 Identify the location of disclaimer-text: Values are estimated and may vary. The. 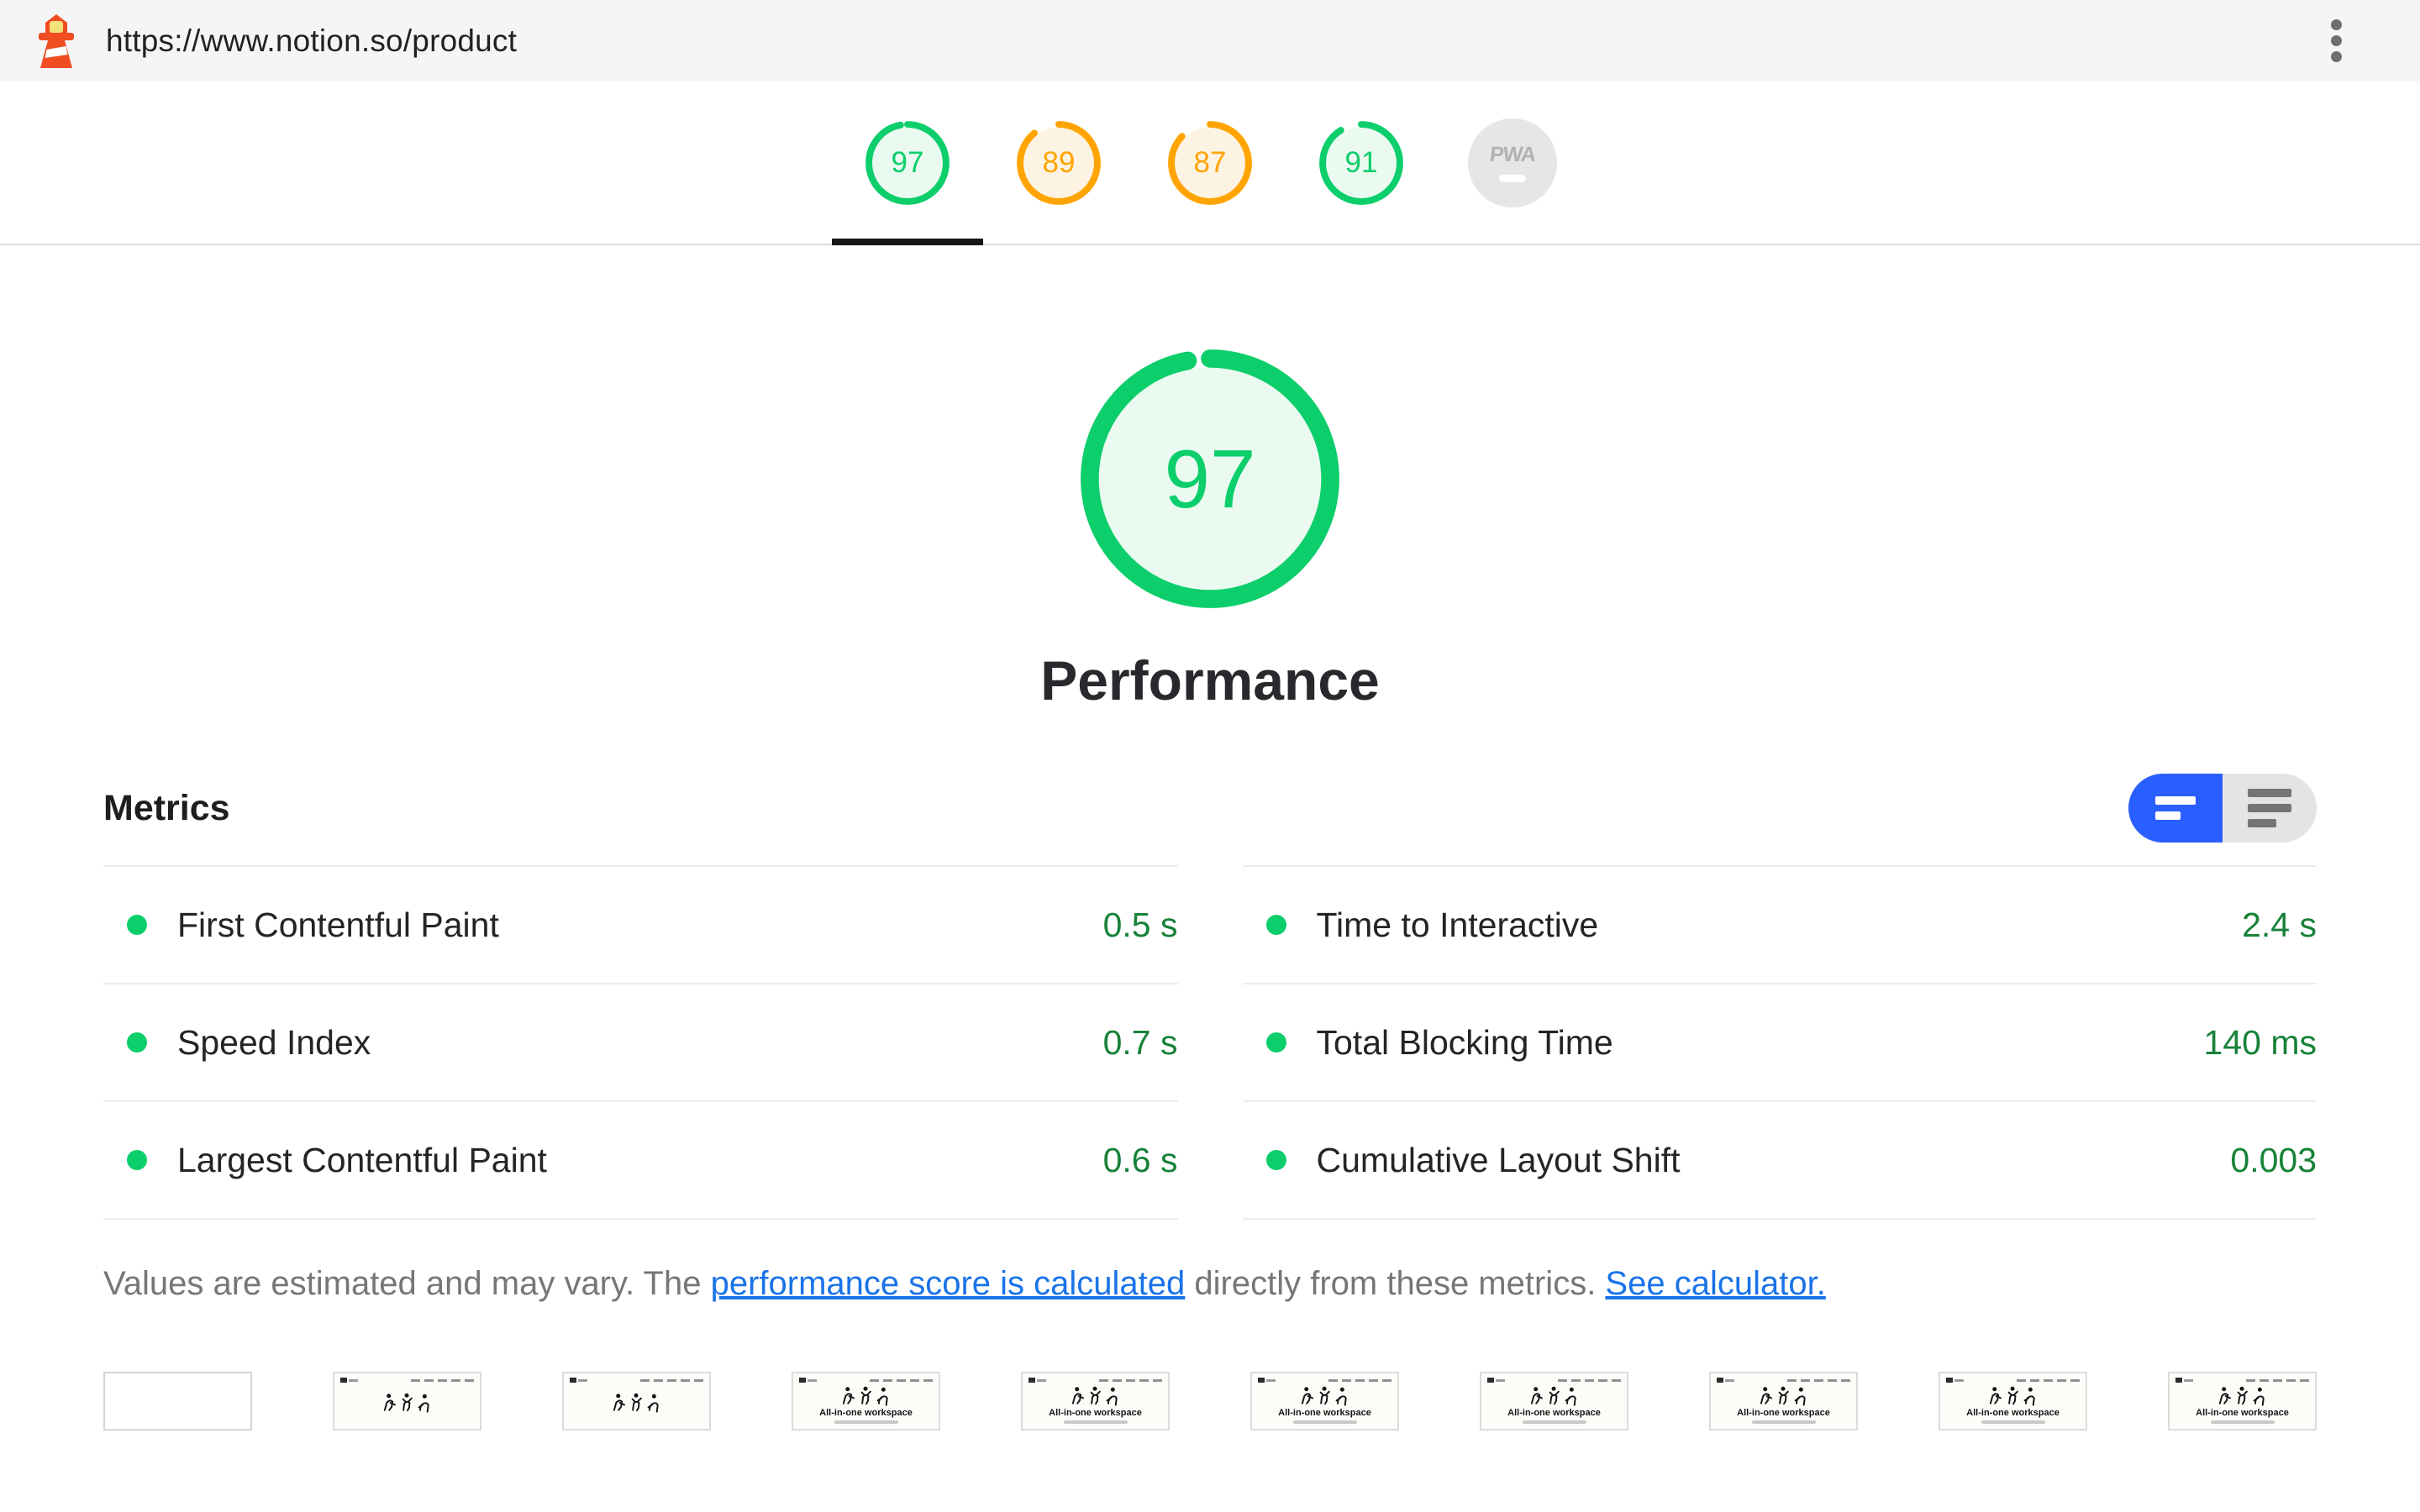
(407, 1283).